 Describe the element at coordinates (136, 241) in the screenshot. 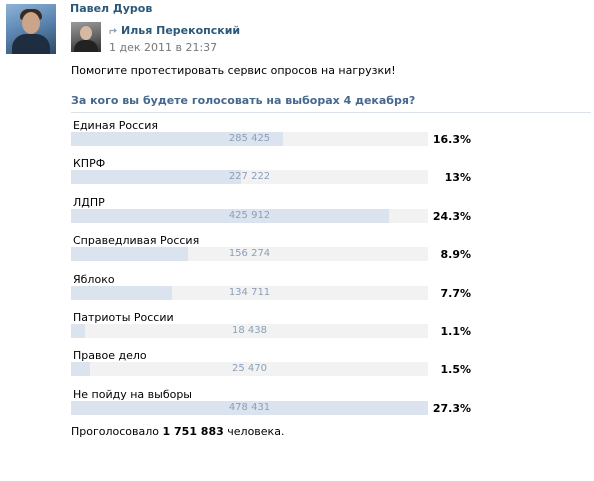

I see `poll-option-label: Справедливая Россия` at that location.